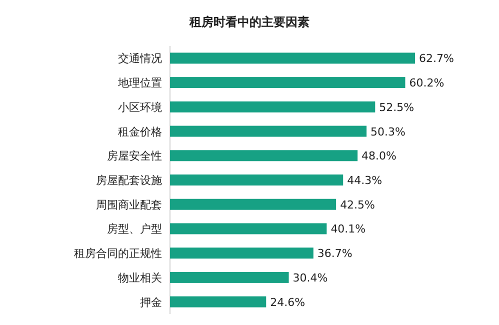 This screenshot has height=325, width=499. What do you see at coordinates (288, 302) in the screenshot?
I see `data-label: 24.6%` at bounding box center [288, 302].